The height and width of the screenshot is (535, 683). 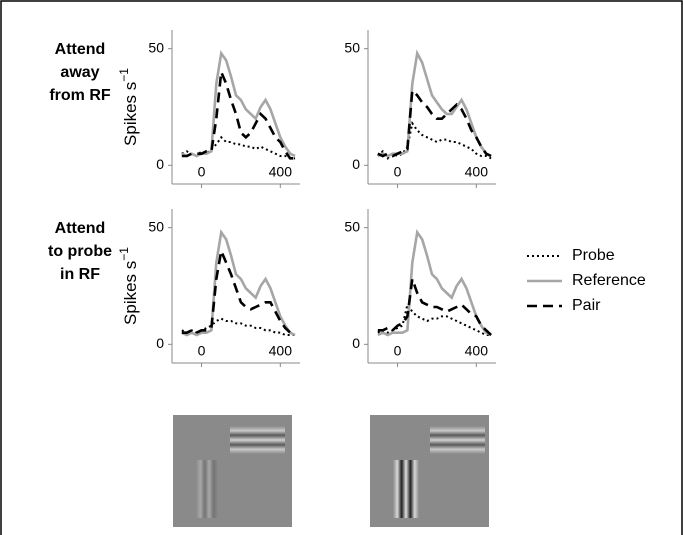 What do you see at coordinates (593, 255) in the screenshot?
I see `legend-label: Probe` at bounding box center [593, 255].